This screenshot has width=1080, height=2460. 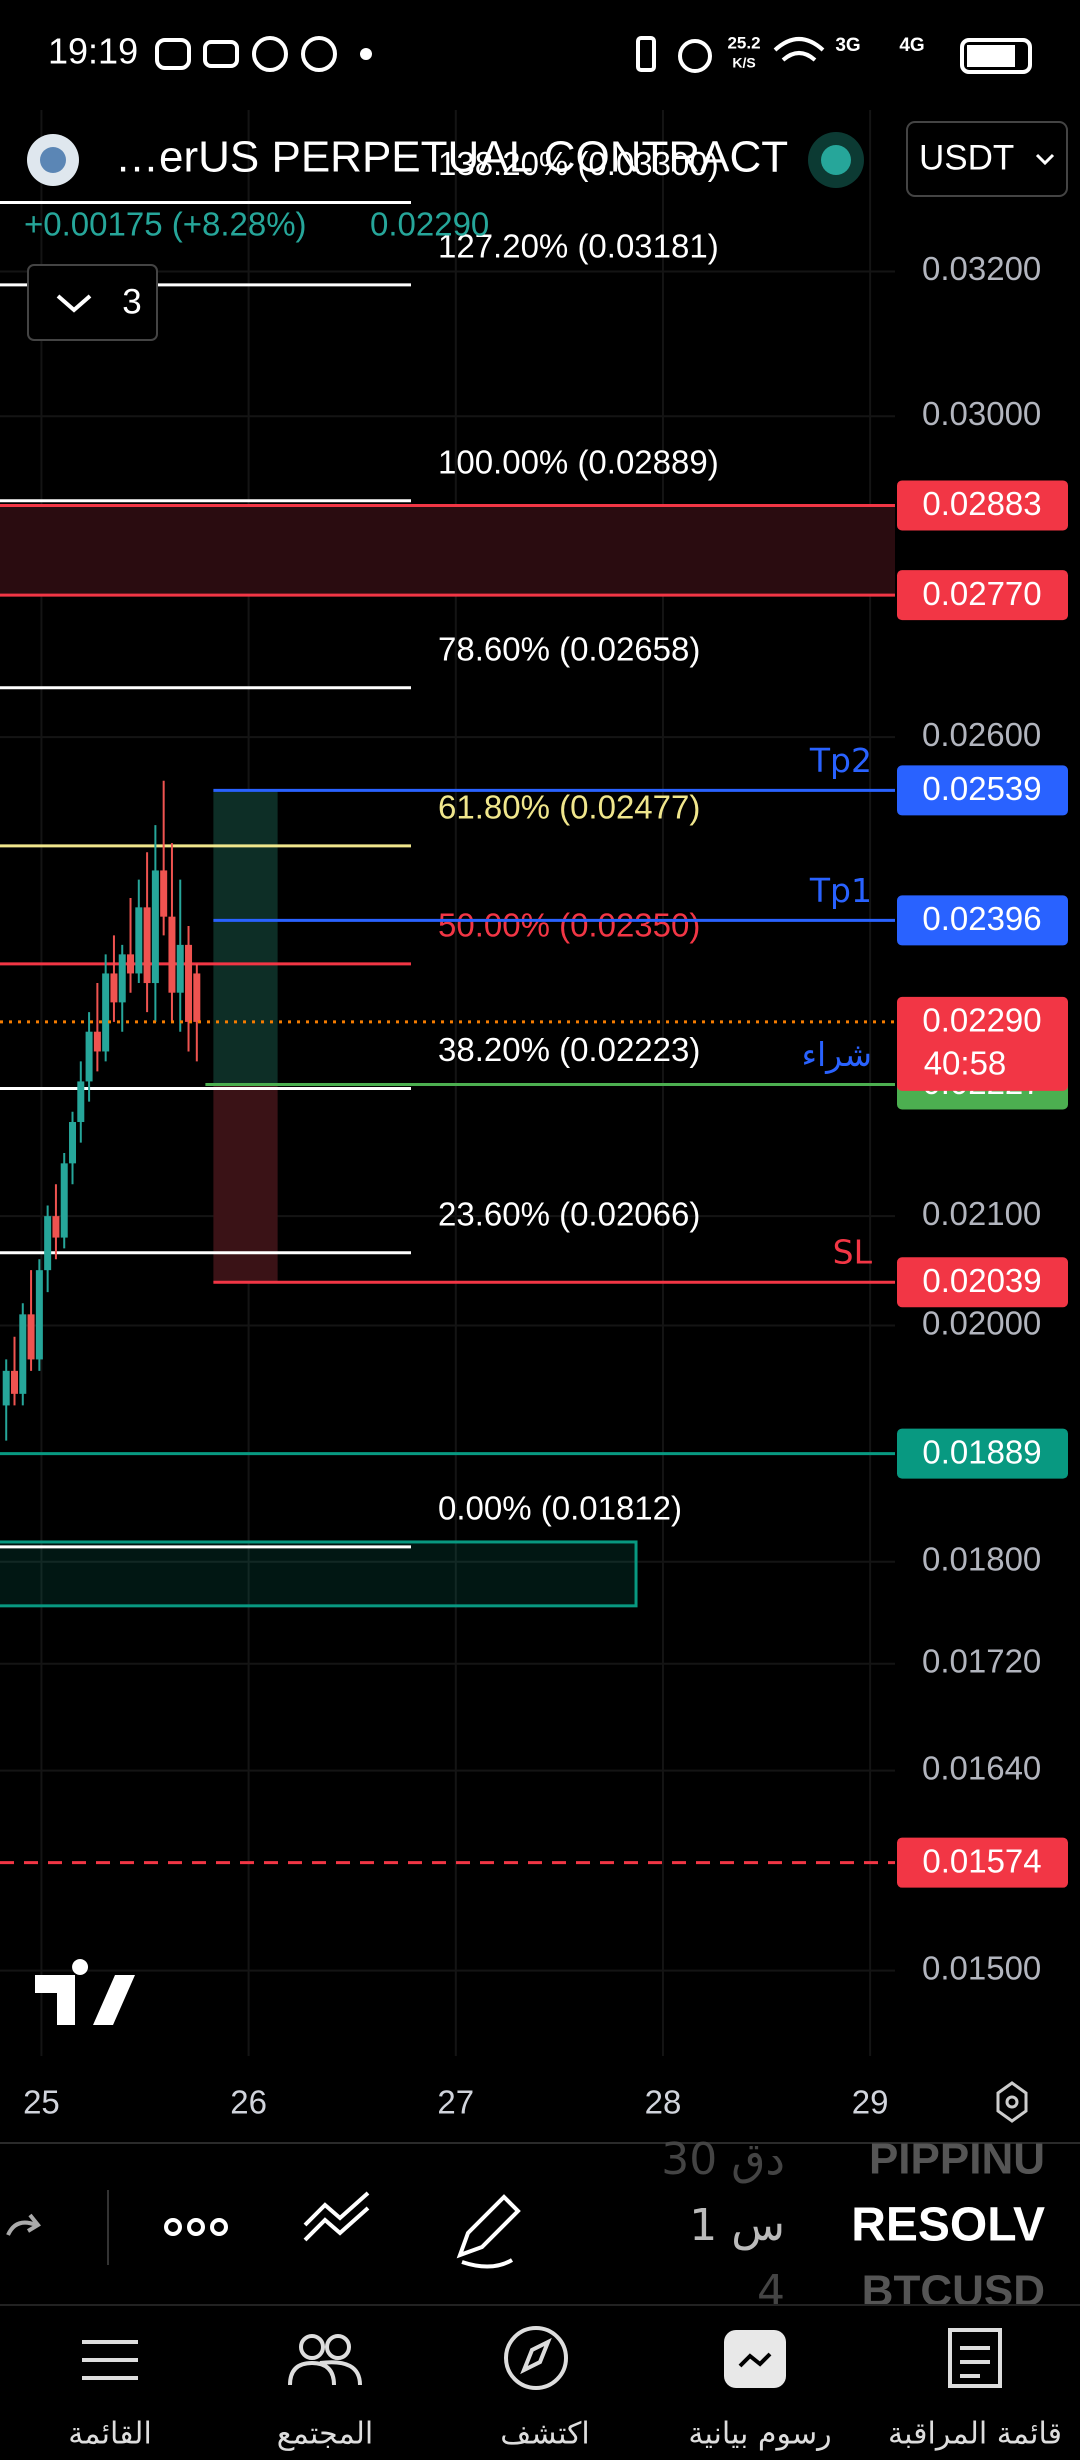 I want to click on y-tick-label: 0.01720, so click(x=981, y=1660).